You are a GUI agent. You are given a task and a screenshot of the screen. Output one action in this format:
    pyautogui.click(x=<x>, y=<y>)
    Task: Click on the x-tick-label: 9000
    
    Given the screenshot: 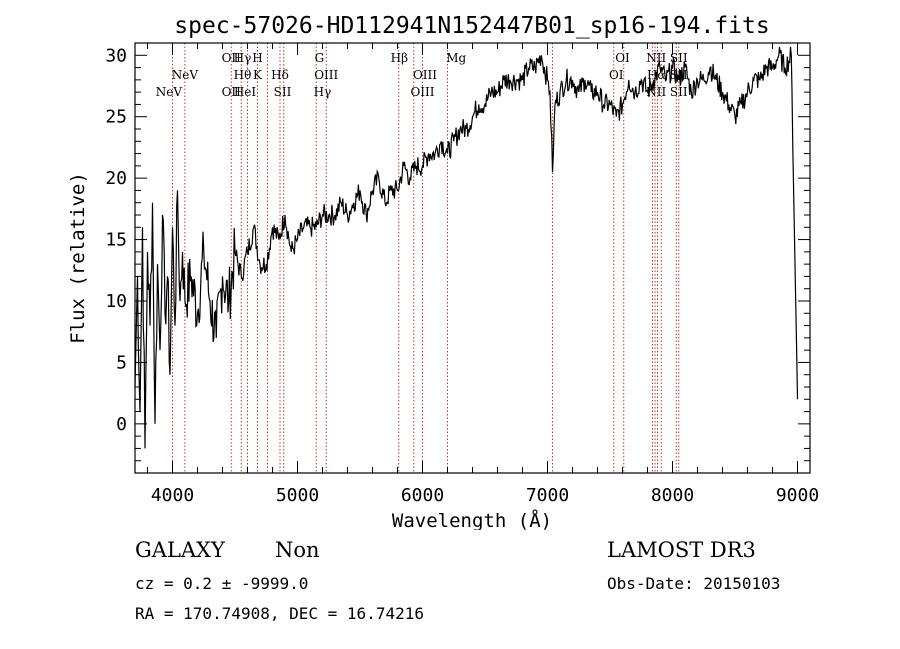 What is the action you would take?
    pyautogui.click(x=797, y=495)
    